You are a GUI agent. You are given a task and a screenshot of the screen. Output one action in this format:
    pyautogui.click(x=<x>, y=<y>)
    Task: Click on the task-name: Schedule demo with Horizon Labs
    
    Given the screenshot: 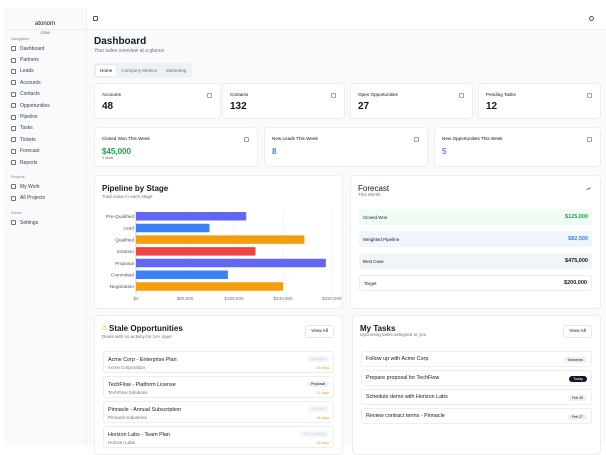 What is the action you would take?
    pyautogui.click(x=407, y=397)
    